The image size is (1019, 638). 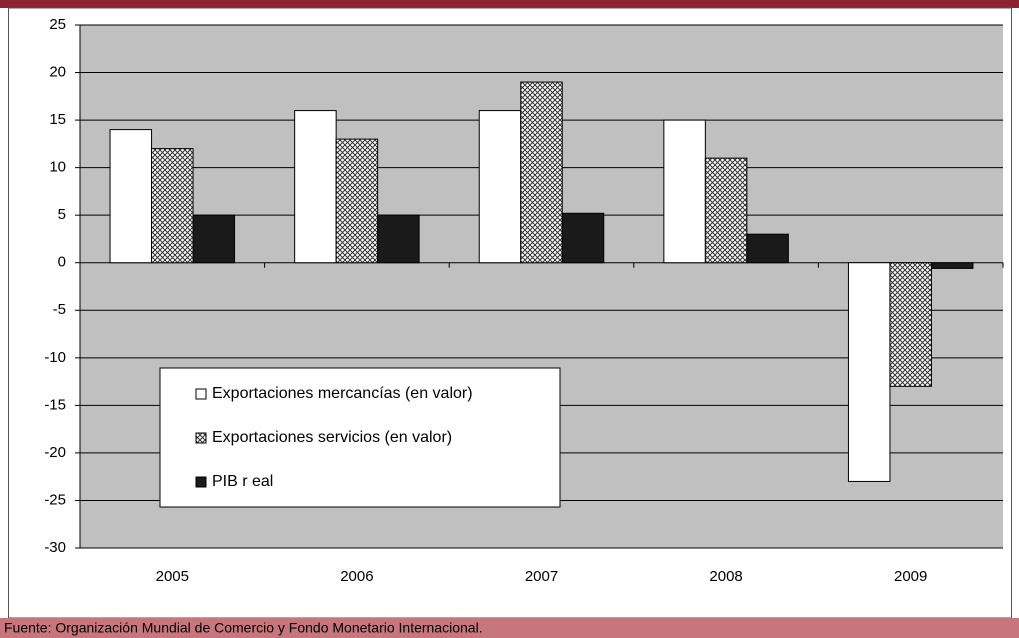 I want to click on y-tick-label: -25, so click(x=55, y=499).